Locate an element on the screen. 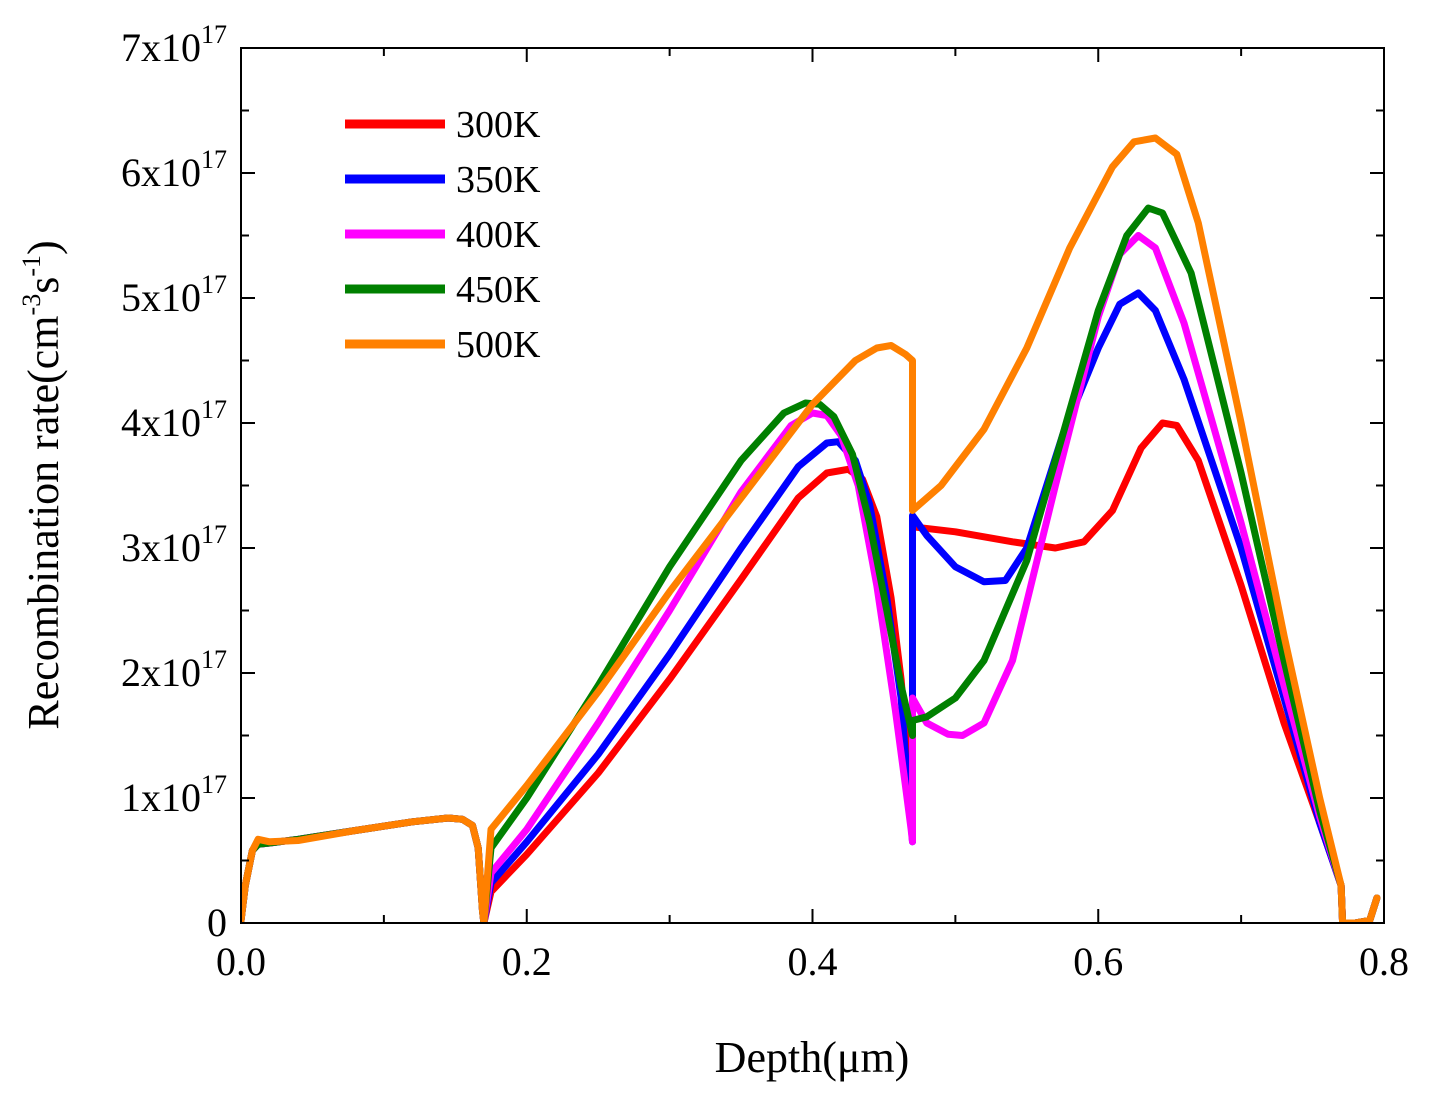  y-axis-title-s: s is located at coordinates (43, 285).